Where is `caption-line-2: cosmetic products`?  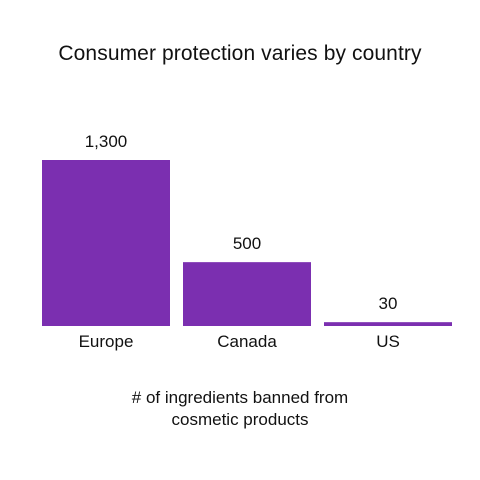
caption-line-2: cosmetic products is located at coordinates (240, 419).